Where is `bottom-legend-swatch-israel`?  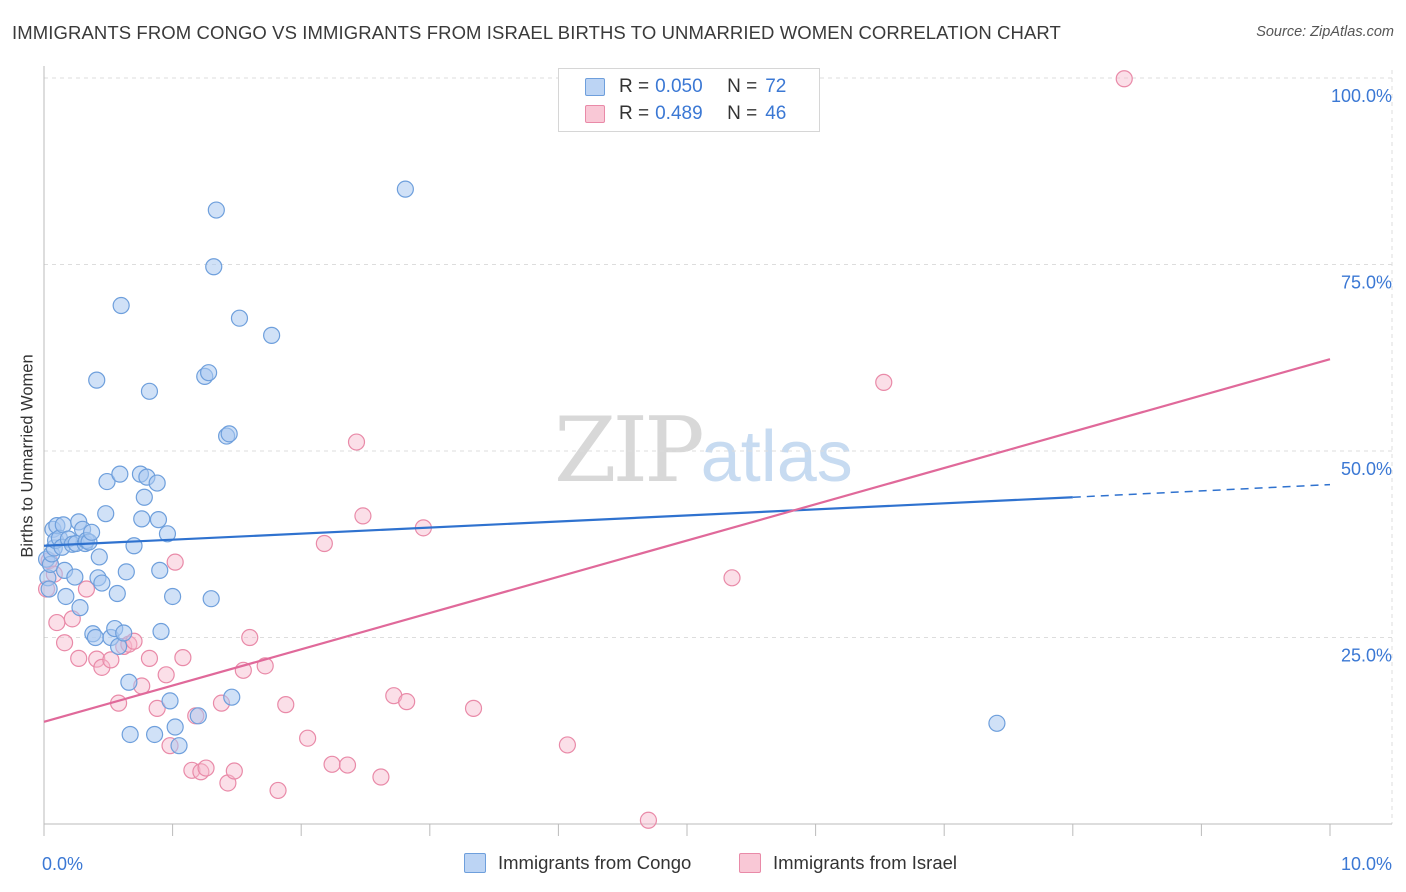
bottom-legend-swatch-israel is located at coordinates (750, 863).